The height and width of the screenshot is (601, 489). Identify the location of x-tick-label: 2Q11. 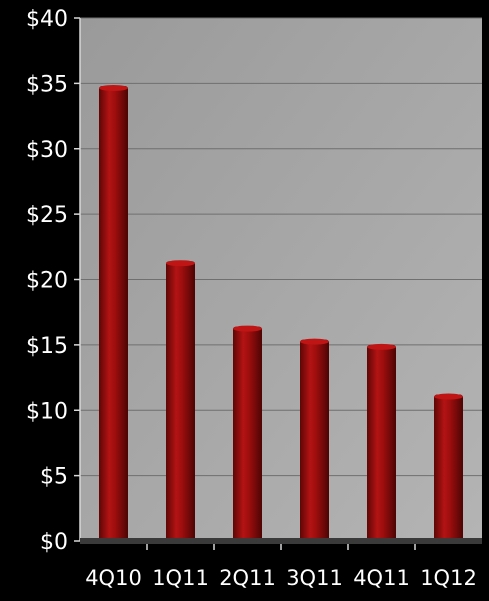
(247, 578).